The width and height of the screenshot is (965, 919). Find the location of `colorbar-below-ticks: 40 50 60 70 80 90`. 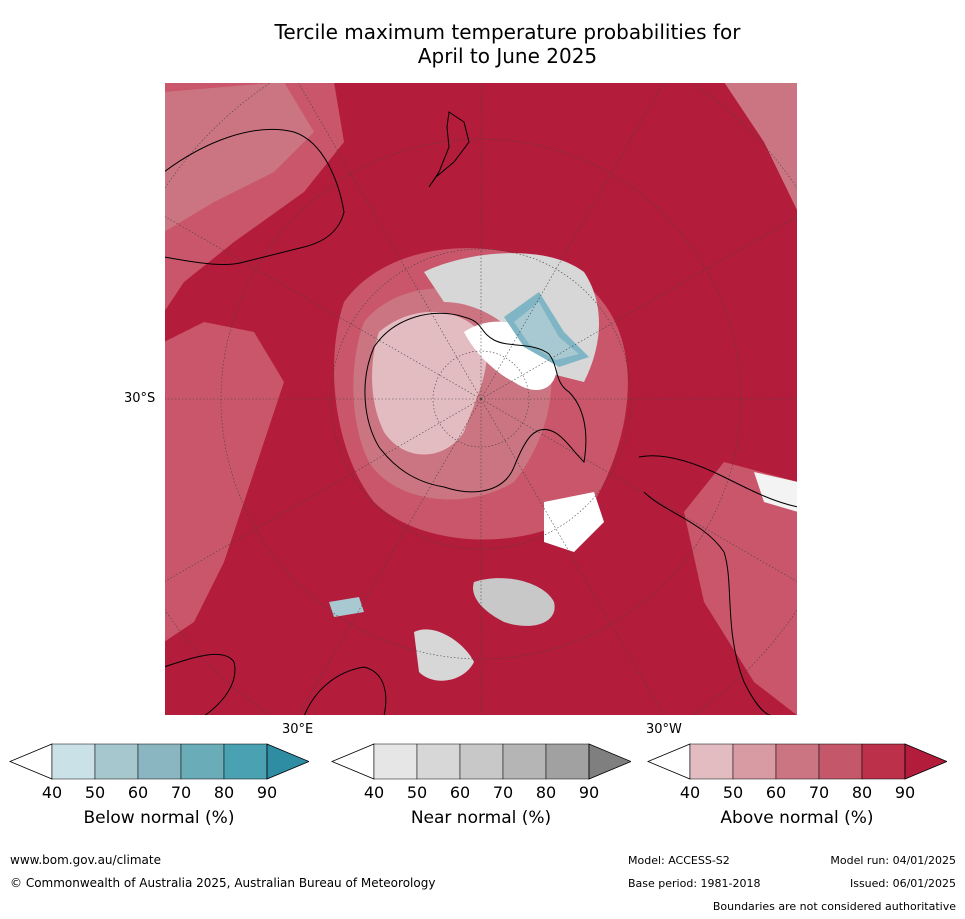

colorbar-below-ticks: 40 50 60 70 80 90 is located at coordinates (159, 793).